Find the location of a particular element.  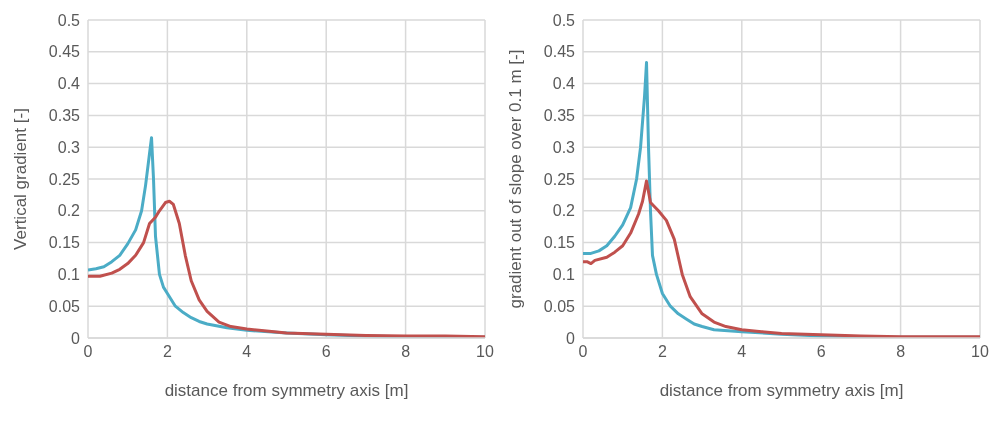

y-axis-title: gradient out of slope over 0.1 m [-] is located at coordinates (516, 179).